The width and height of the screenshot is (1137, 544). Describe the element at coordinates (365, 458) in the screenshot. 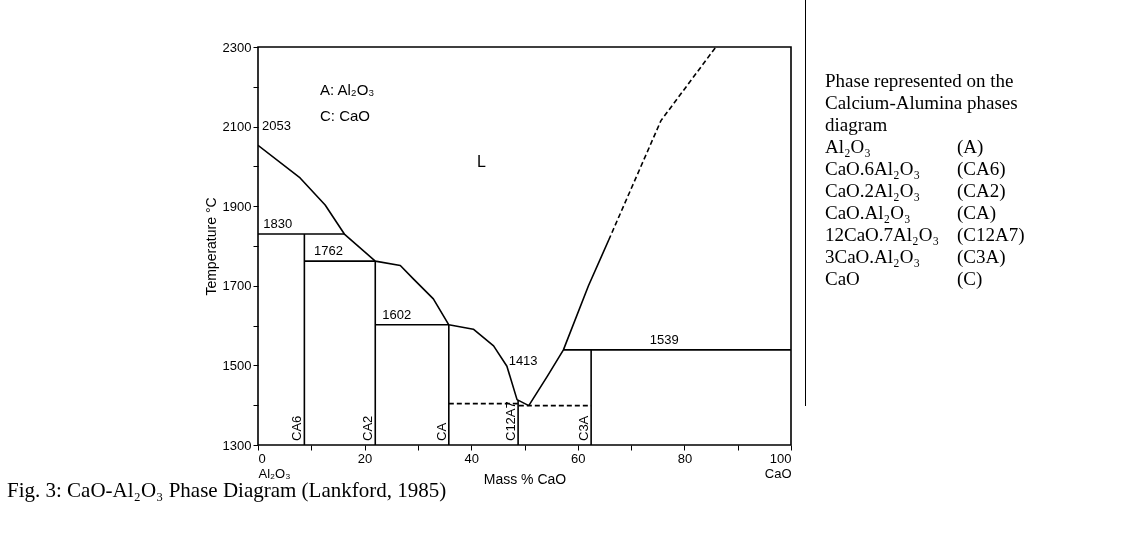

I see `x-tick-label: 20` at that location.